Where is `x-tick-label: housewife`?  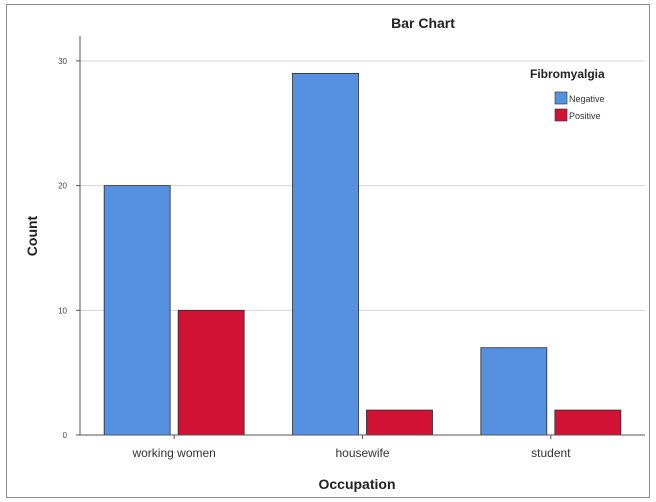
x-tick-label: housewife is located at coordinates (362, 453).